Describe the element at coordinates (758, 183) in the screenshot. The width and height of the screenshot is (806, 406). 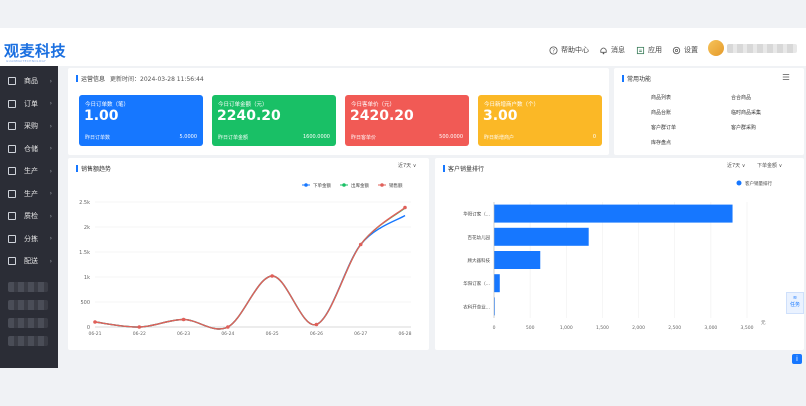
I see `legend-label: 客户销量排行` at that location.